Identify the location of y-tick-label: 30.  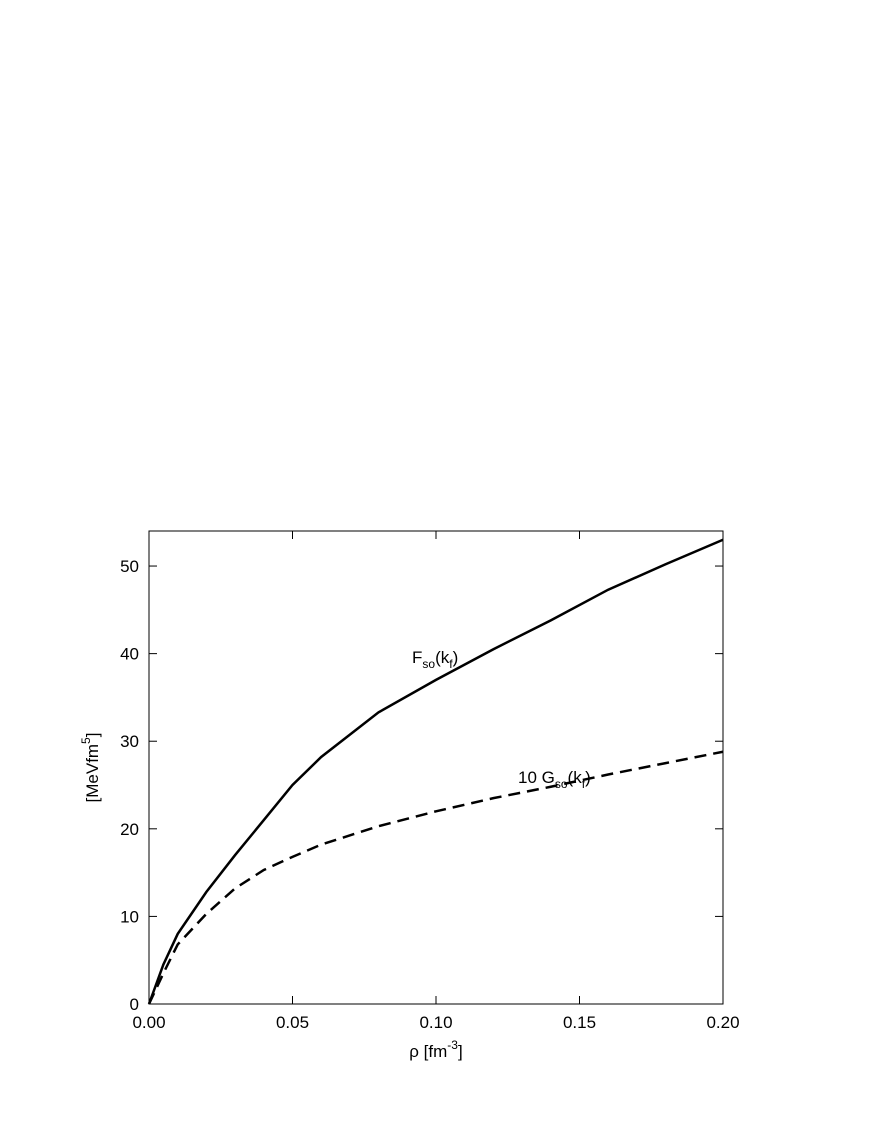
(129, 741).